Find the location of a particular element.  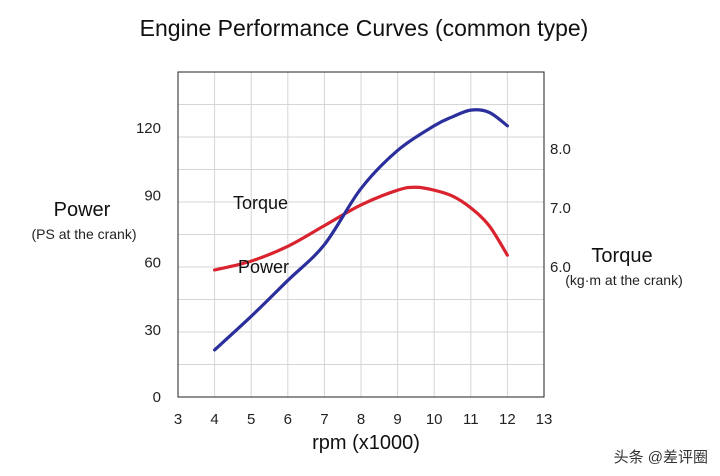

chart-title: Engine Performance Curves (common type) is located at coordinates (364, 28).